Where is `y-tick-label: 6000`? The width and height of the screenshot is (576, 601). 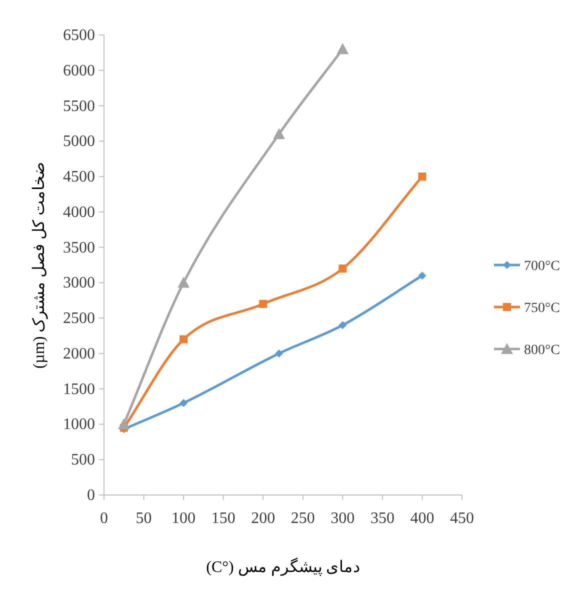
y-tick-label: 6000 is located at coordinates (79, 71).